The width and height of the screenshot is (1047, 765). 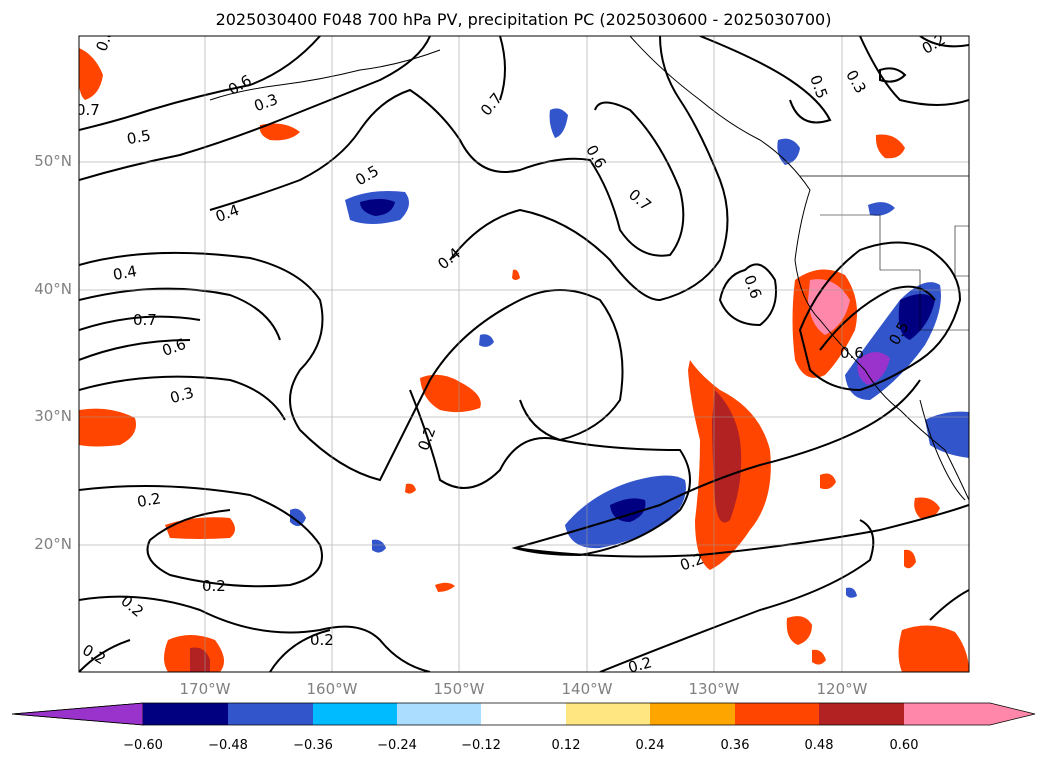 What do you see at coordinates (332, 689) in the screenshot?
I see `lon-label: 160°W` at bounding box center [332, 689].